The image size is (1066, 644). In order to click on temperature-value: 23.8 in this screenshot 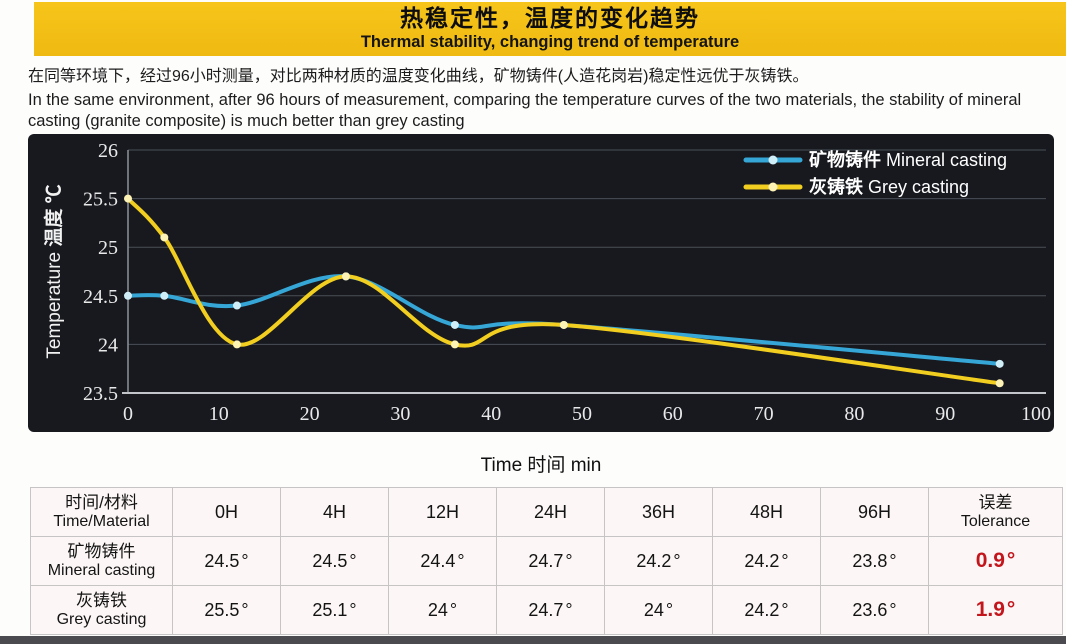, I will do `click(870, 560)`.